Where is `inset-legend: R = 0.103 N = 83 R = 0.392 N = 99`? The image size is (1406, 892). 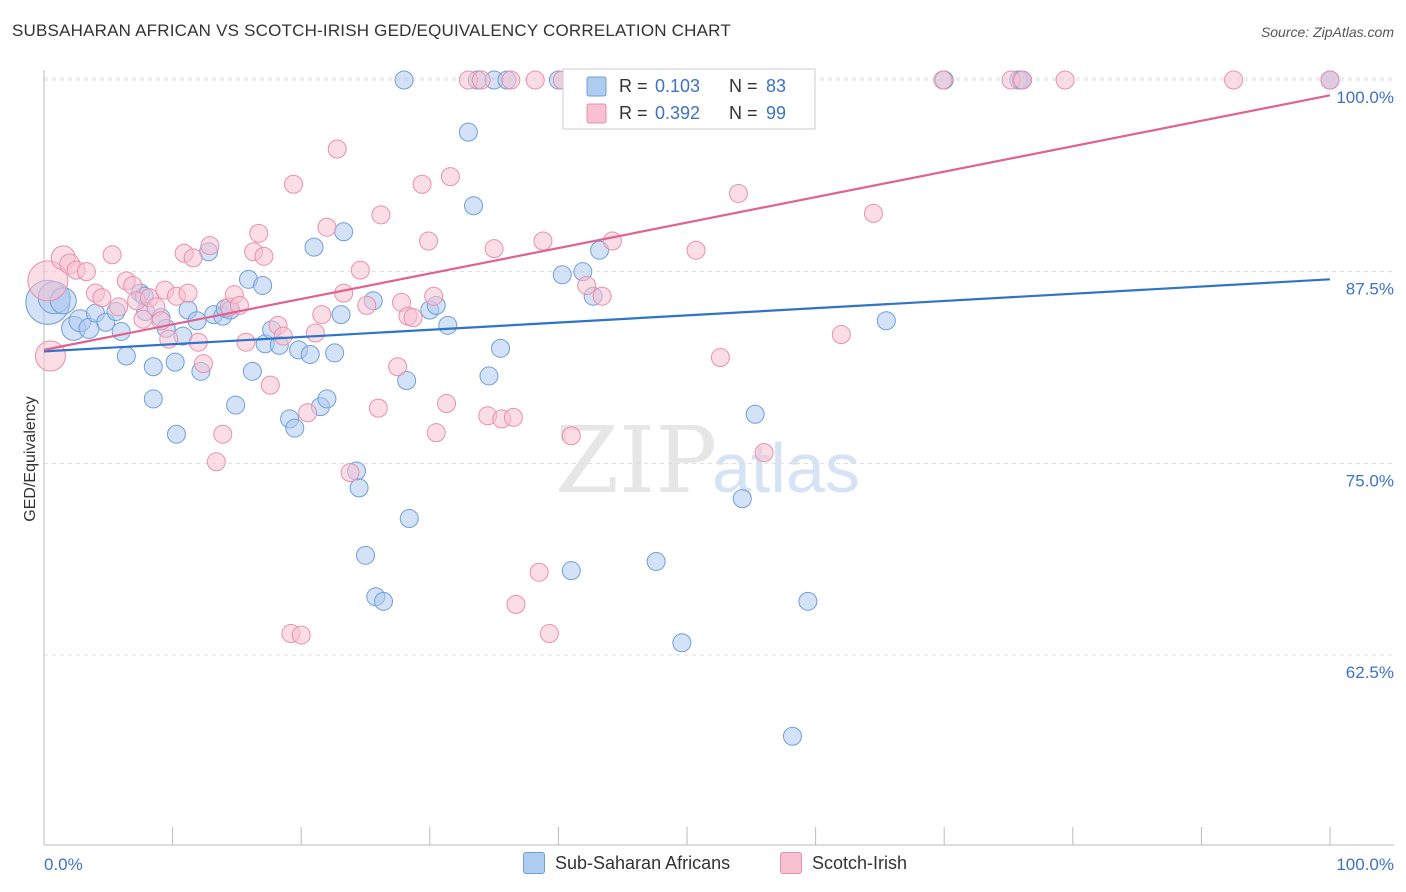
inset-legend: R = 0.103 N = 83 R = 0.392 N = 99 is located at coordinates (689, 99).